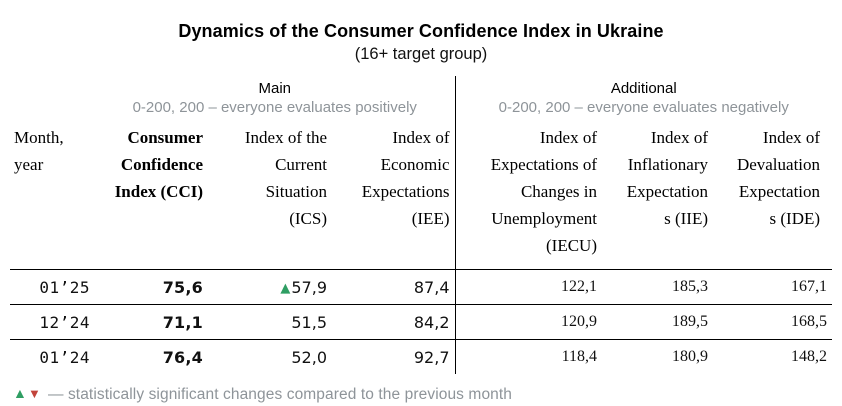  Describe the element at coordinates (309, 357) in the screenshot. I see `cell-ics: 52,0` at that location.